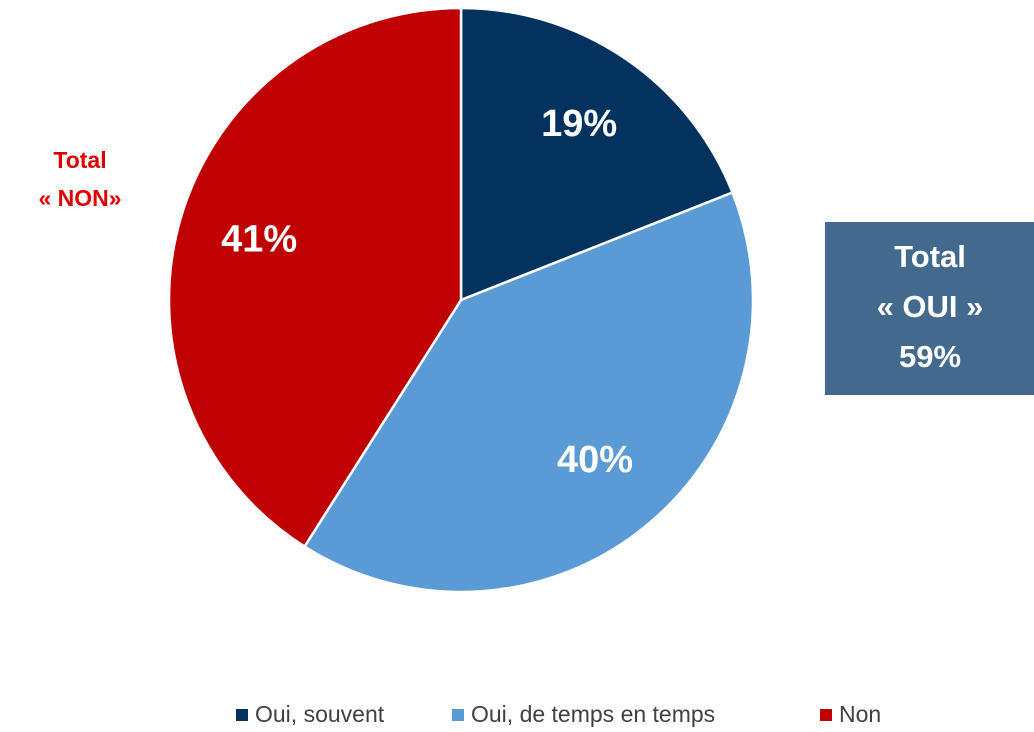 The width and height of the screenshot is (1034, 732). Describe the element at coordinates (593, 714) in the screenshot. I see `legend-label: Oui, de temps en temps` at that location.